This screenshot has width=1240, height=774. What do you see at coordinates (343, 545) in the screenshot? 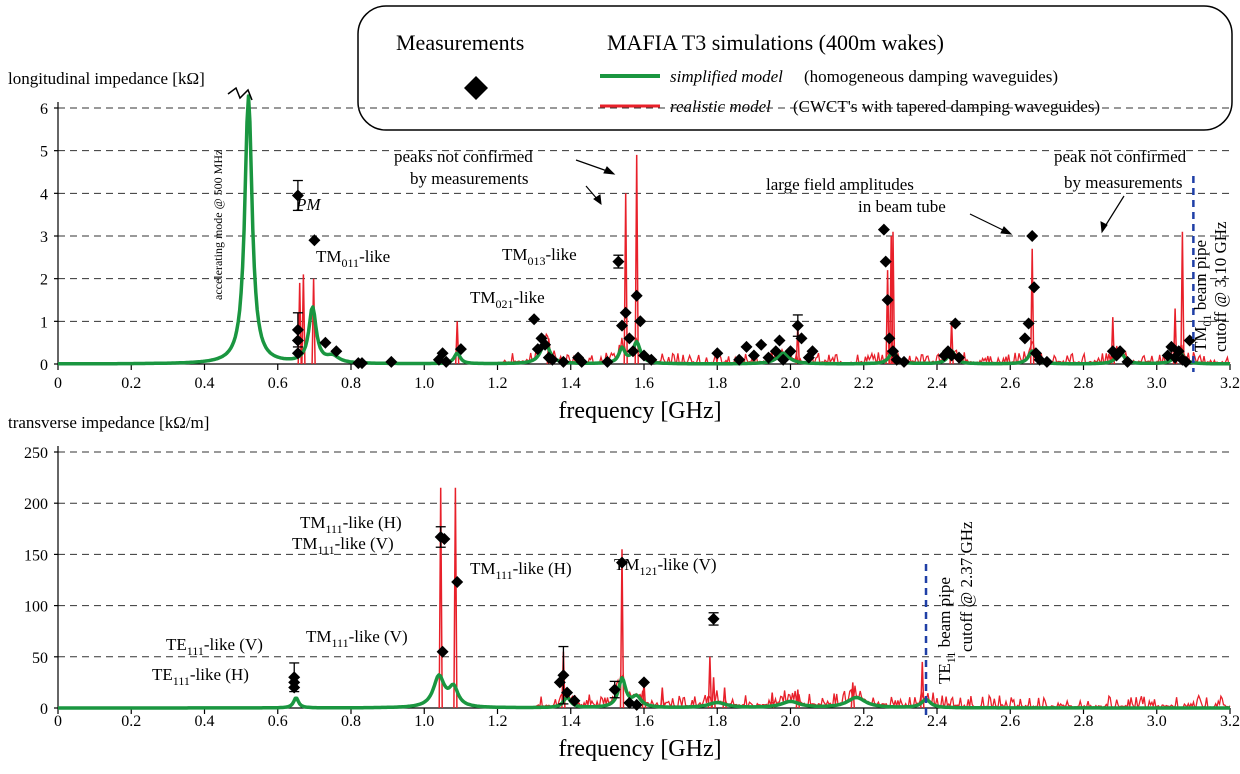
I see `tm111-v-annotation-1: TM111-like (V)` at bounding box center [343, 545].